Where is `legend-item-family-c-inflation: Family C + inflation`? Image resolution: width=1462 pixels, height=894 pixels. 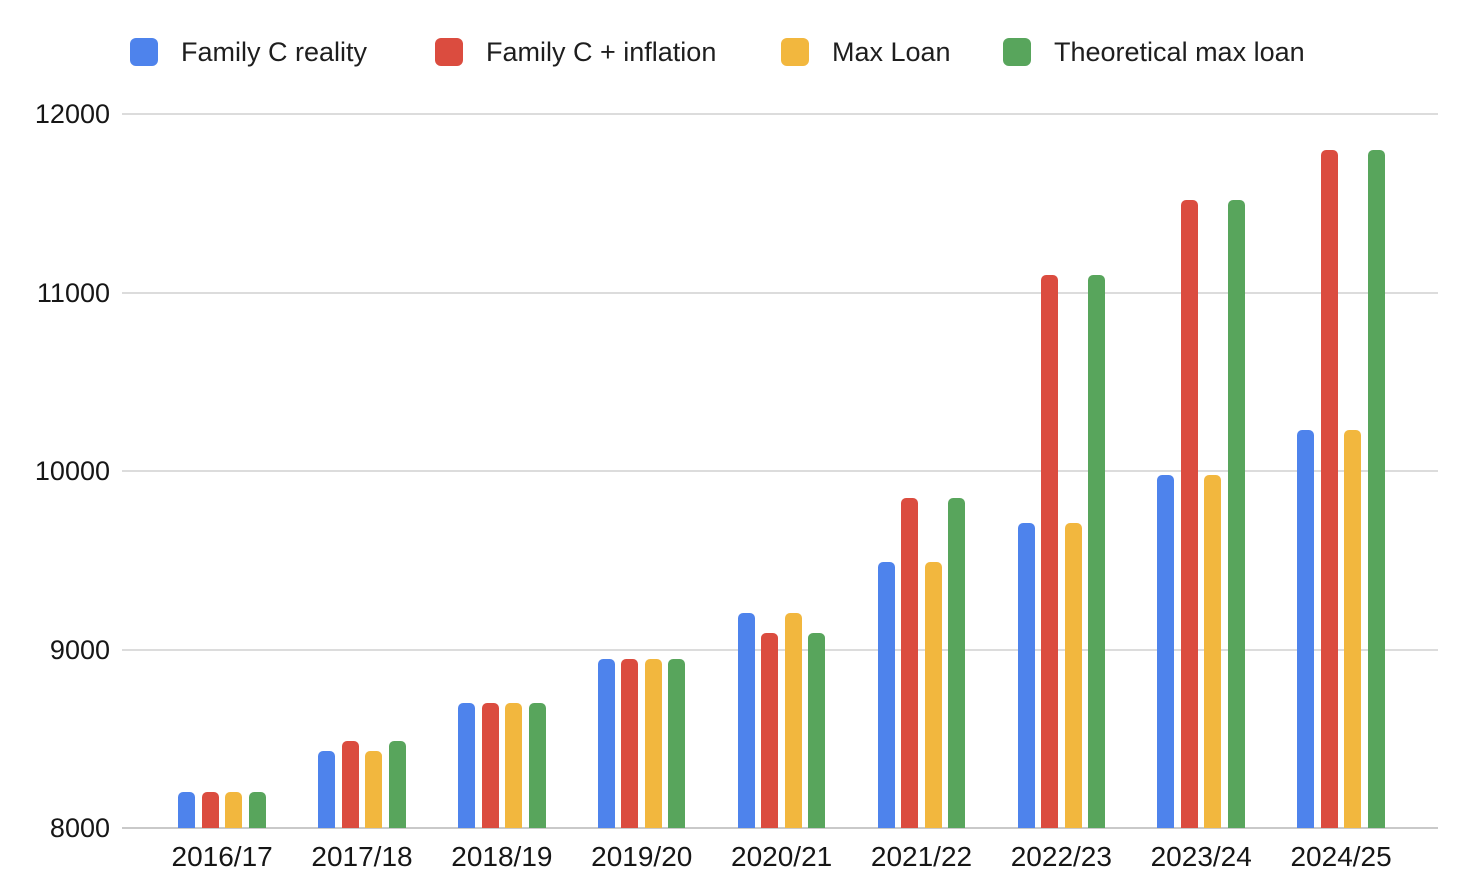
legend-item-family-c-inflation: Family C + inflation is located at coordinates (575, 52).